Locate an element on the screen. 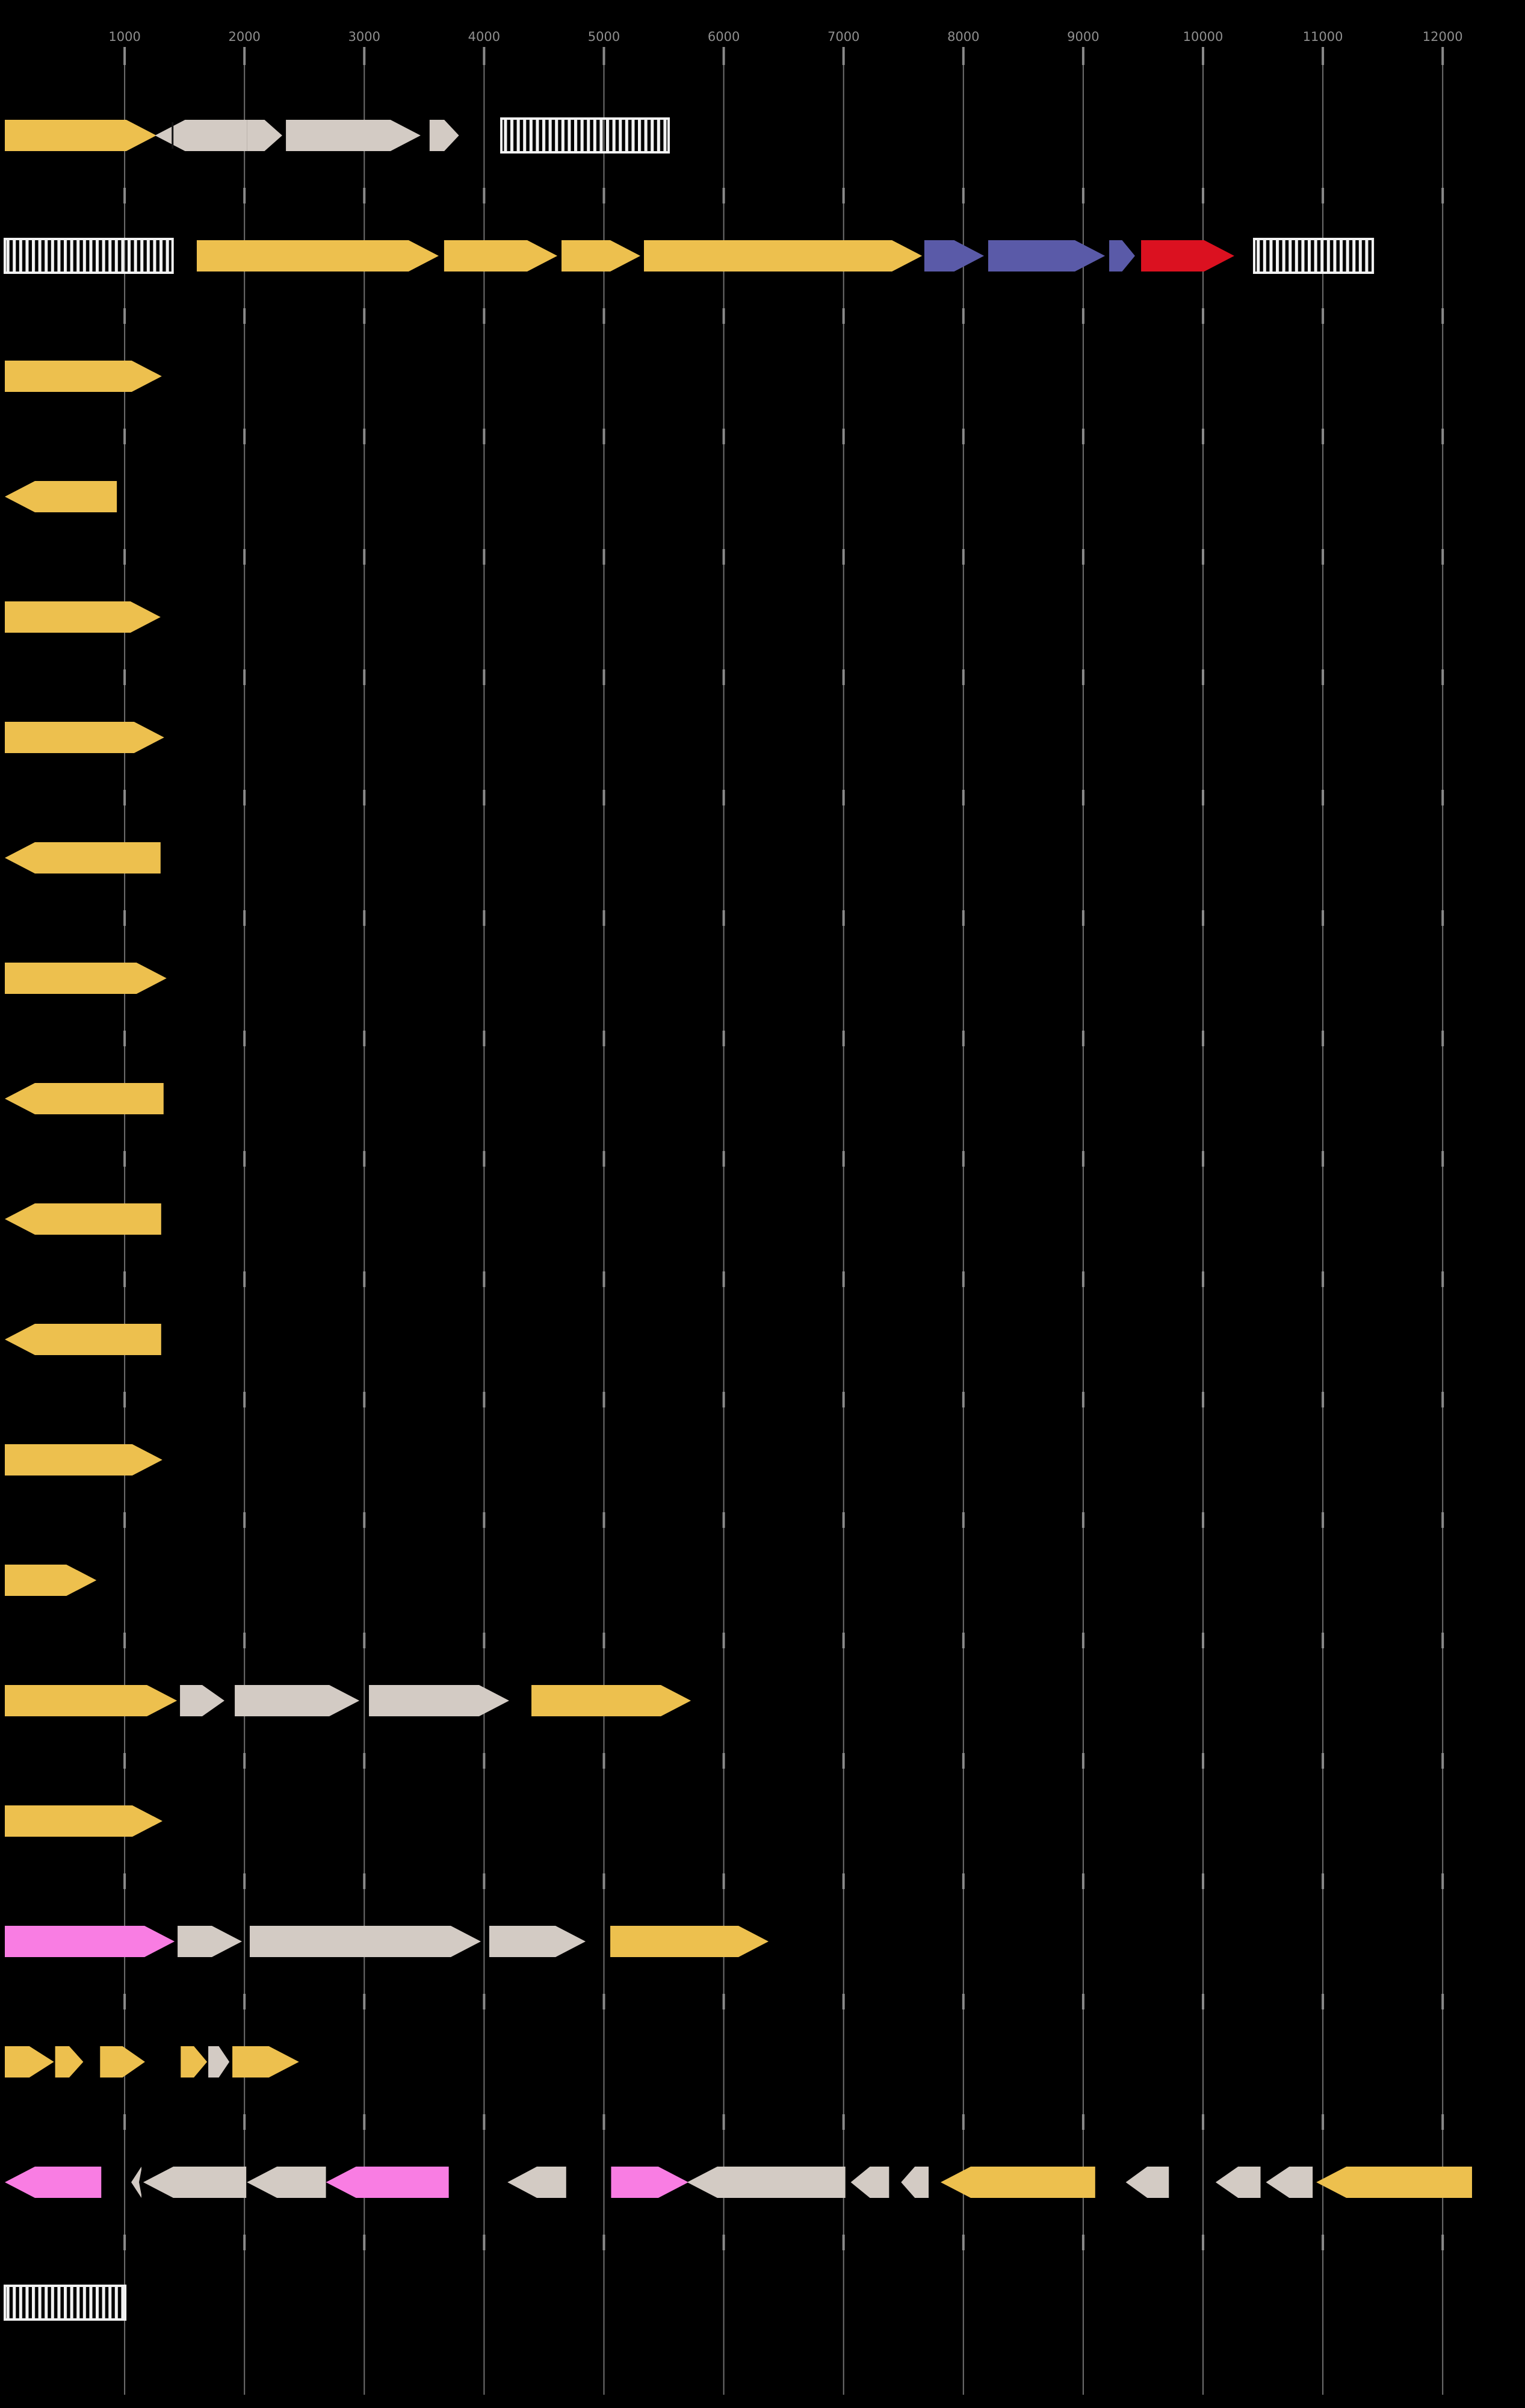  axis-tick-label: 8000 is located at coordinates (963, 36).